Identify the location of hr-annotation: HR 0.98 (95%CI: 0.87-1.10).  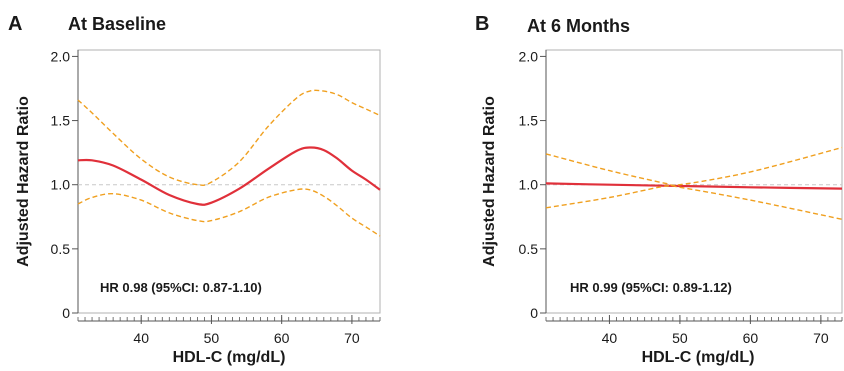
(181, 287).